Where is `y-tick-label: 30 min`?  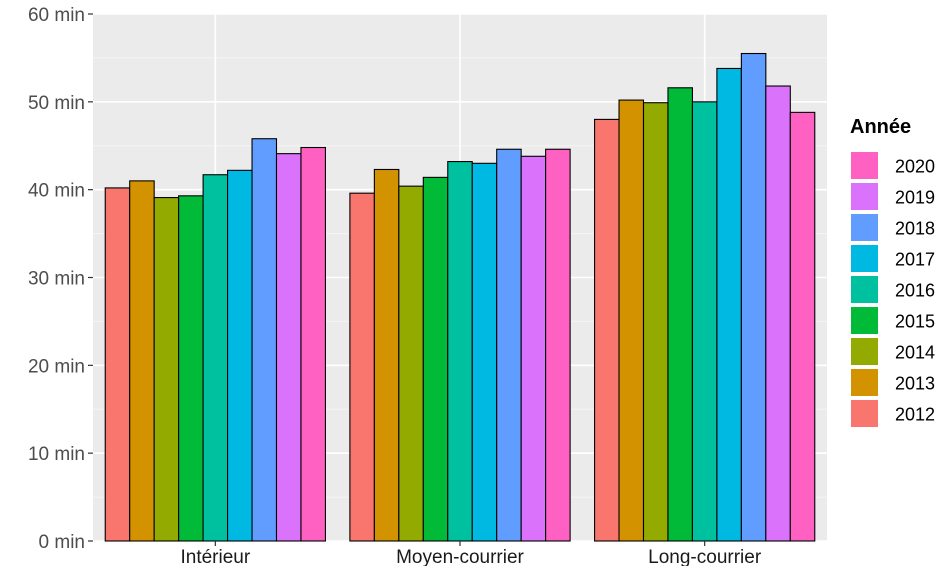
y-tick-label: 30 min is located at coordinates (56, 279).